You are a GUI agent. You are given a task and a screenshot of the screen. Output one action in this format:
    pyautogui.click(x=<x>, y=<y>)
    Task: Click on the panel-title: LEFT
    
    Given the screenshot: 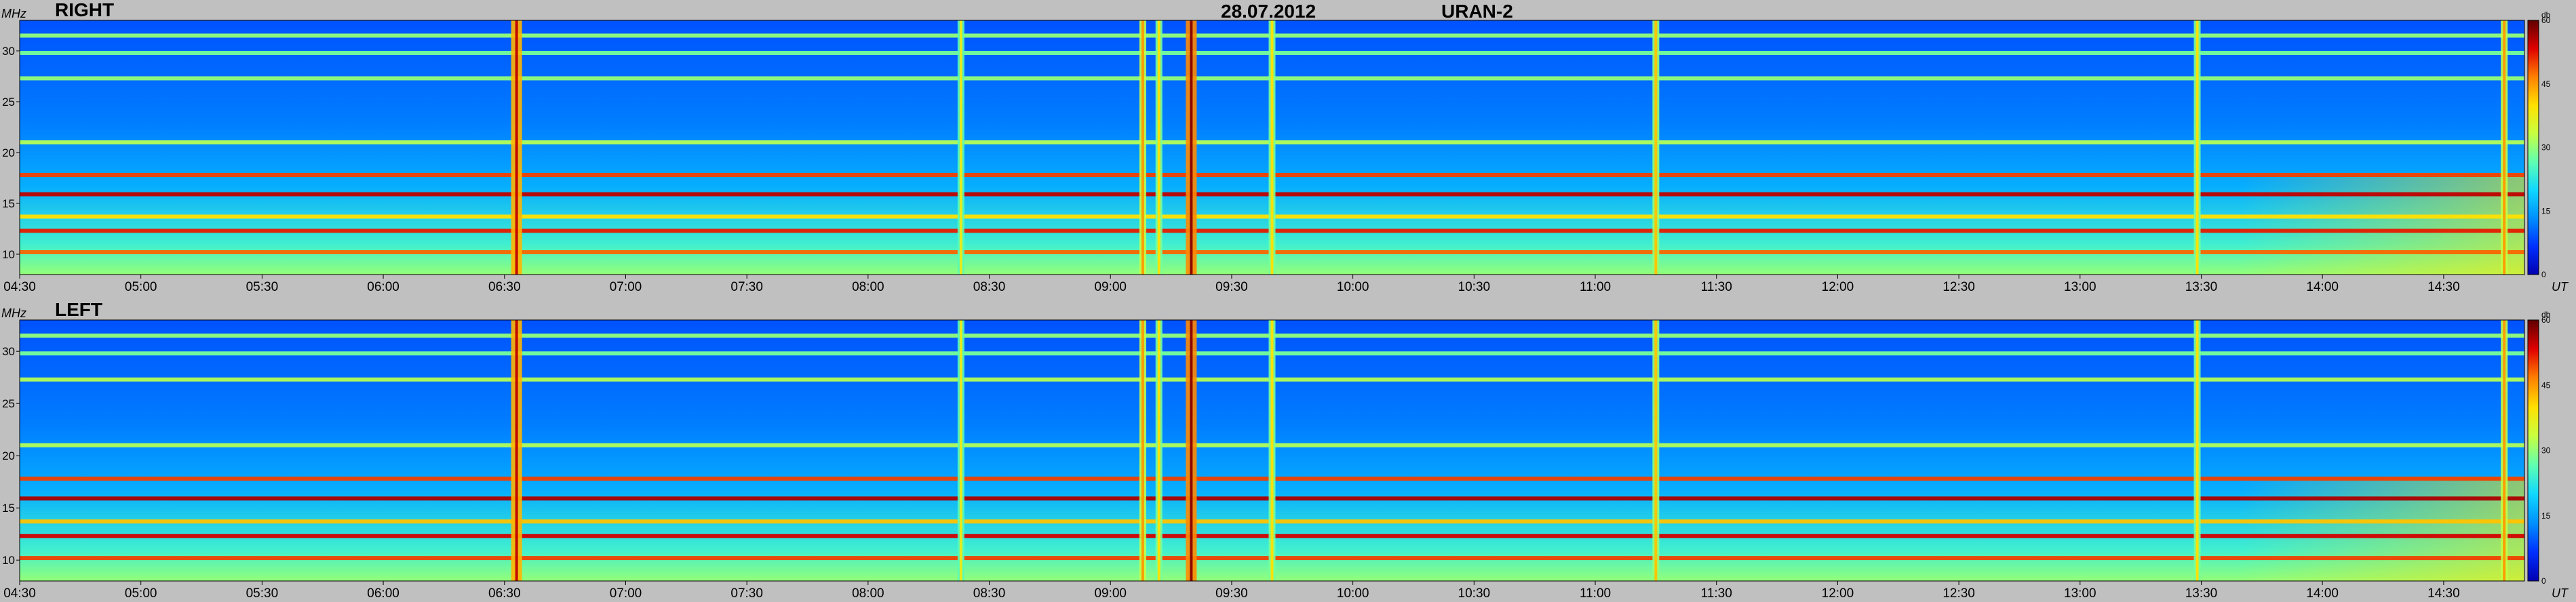 What is the action you would take?
    pyautogui.click(x=78, y=309)
    